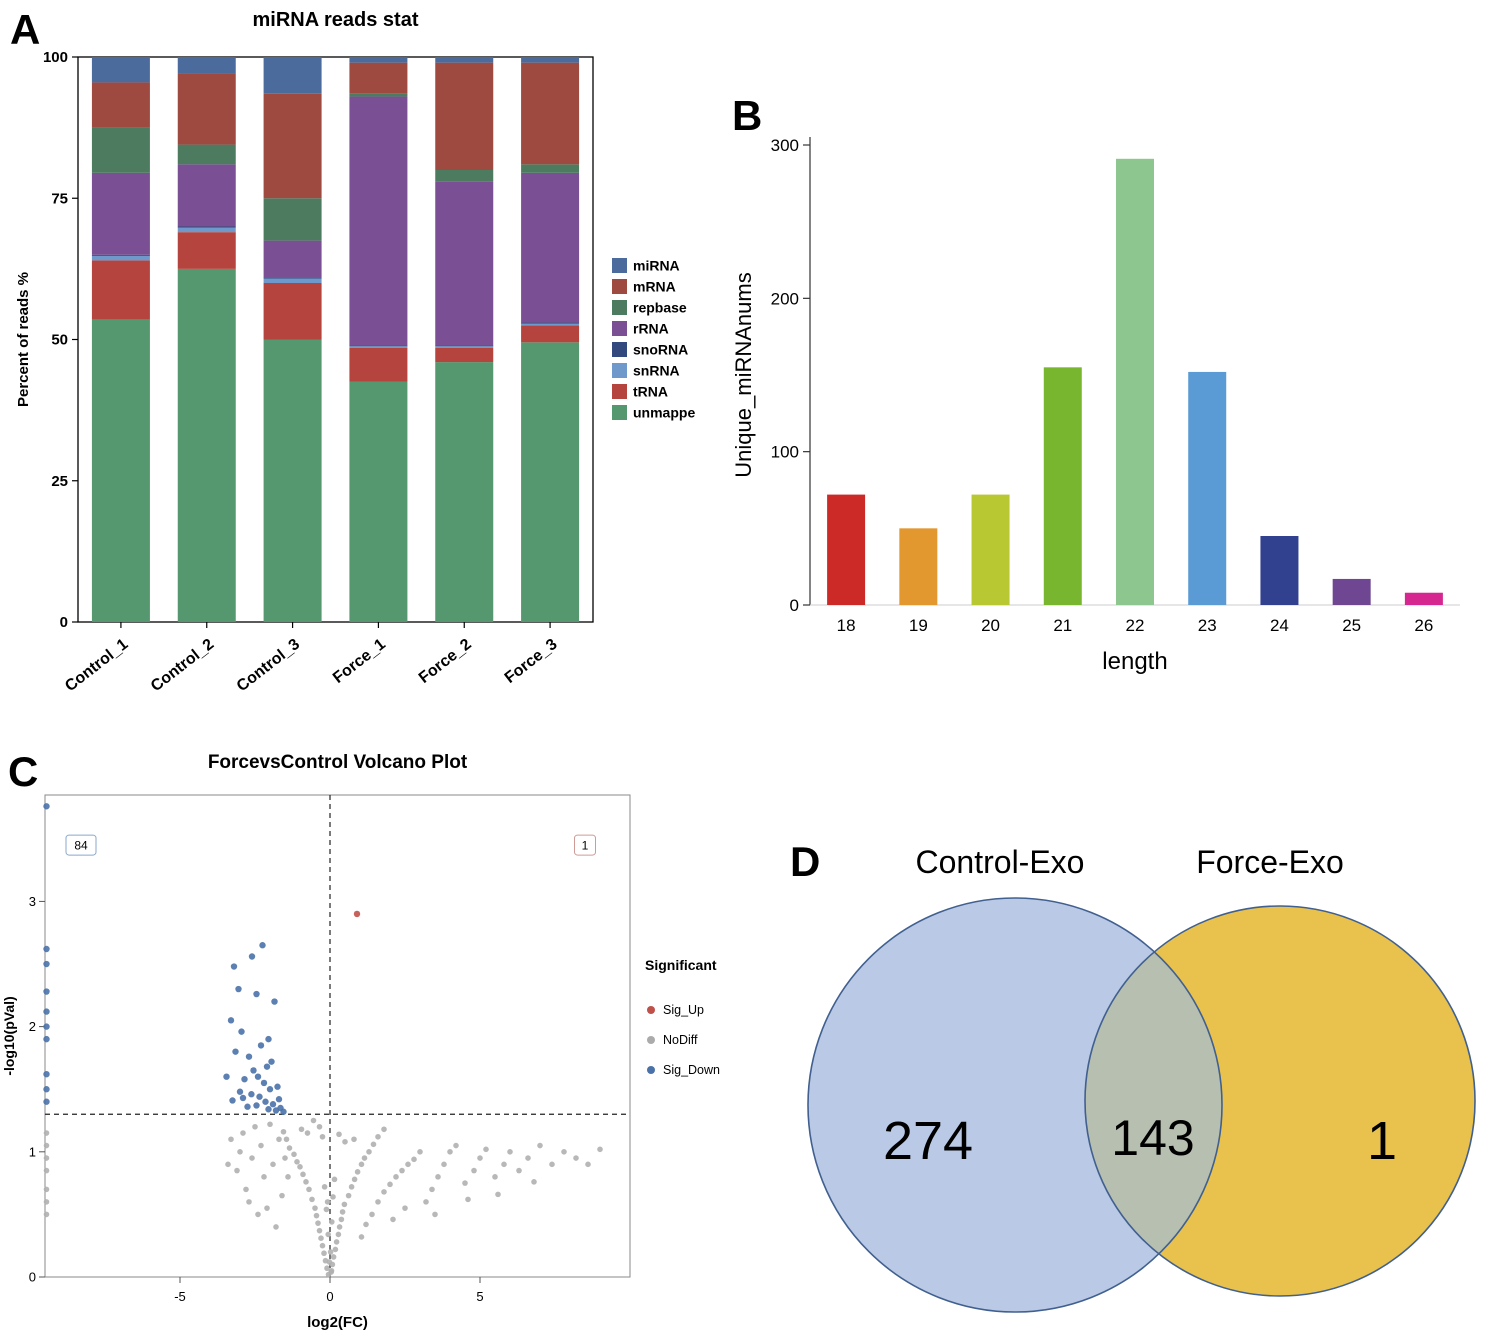 The image size is (1500, 1339). What do you see at coordinates (337, 1322) in the screenshot?
I see `svg-text: log2(FC)` at bounding box center [337, 1322].